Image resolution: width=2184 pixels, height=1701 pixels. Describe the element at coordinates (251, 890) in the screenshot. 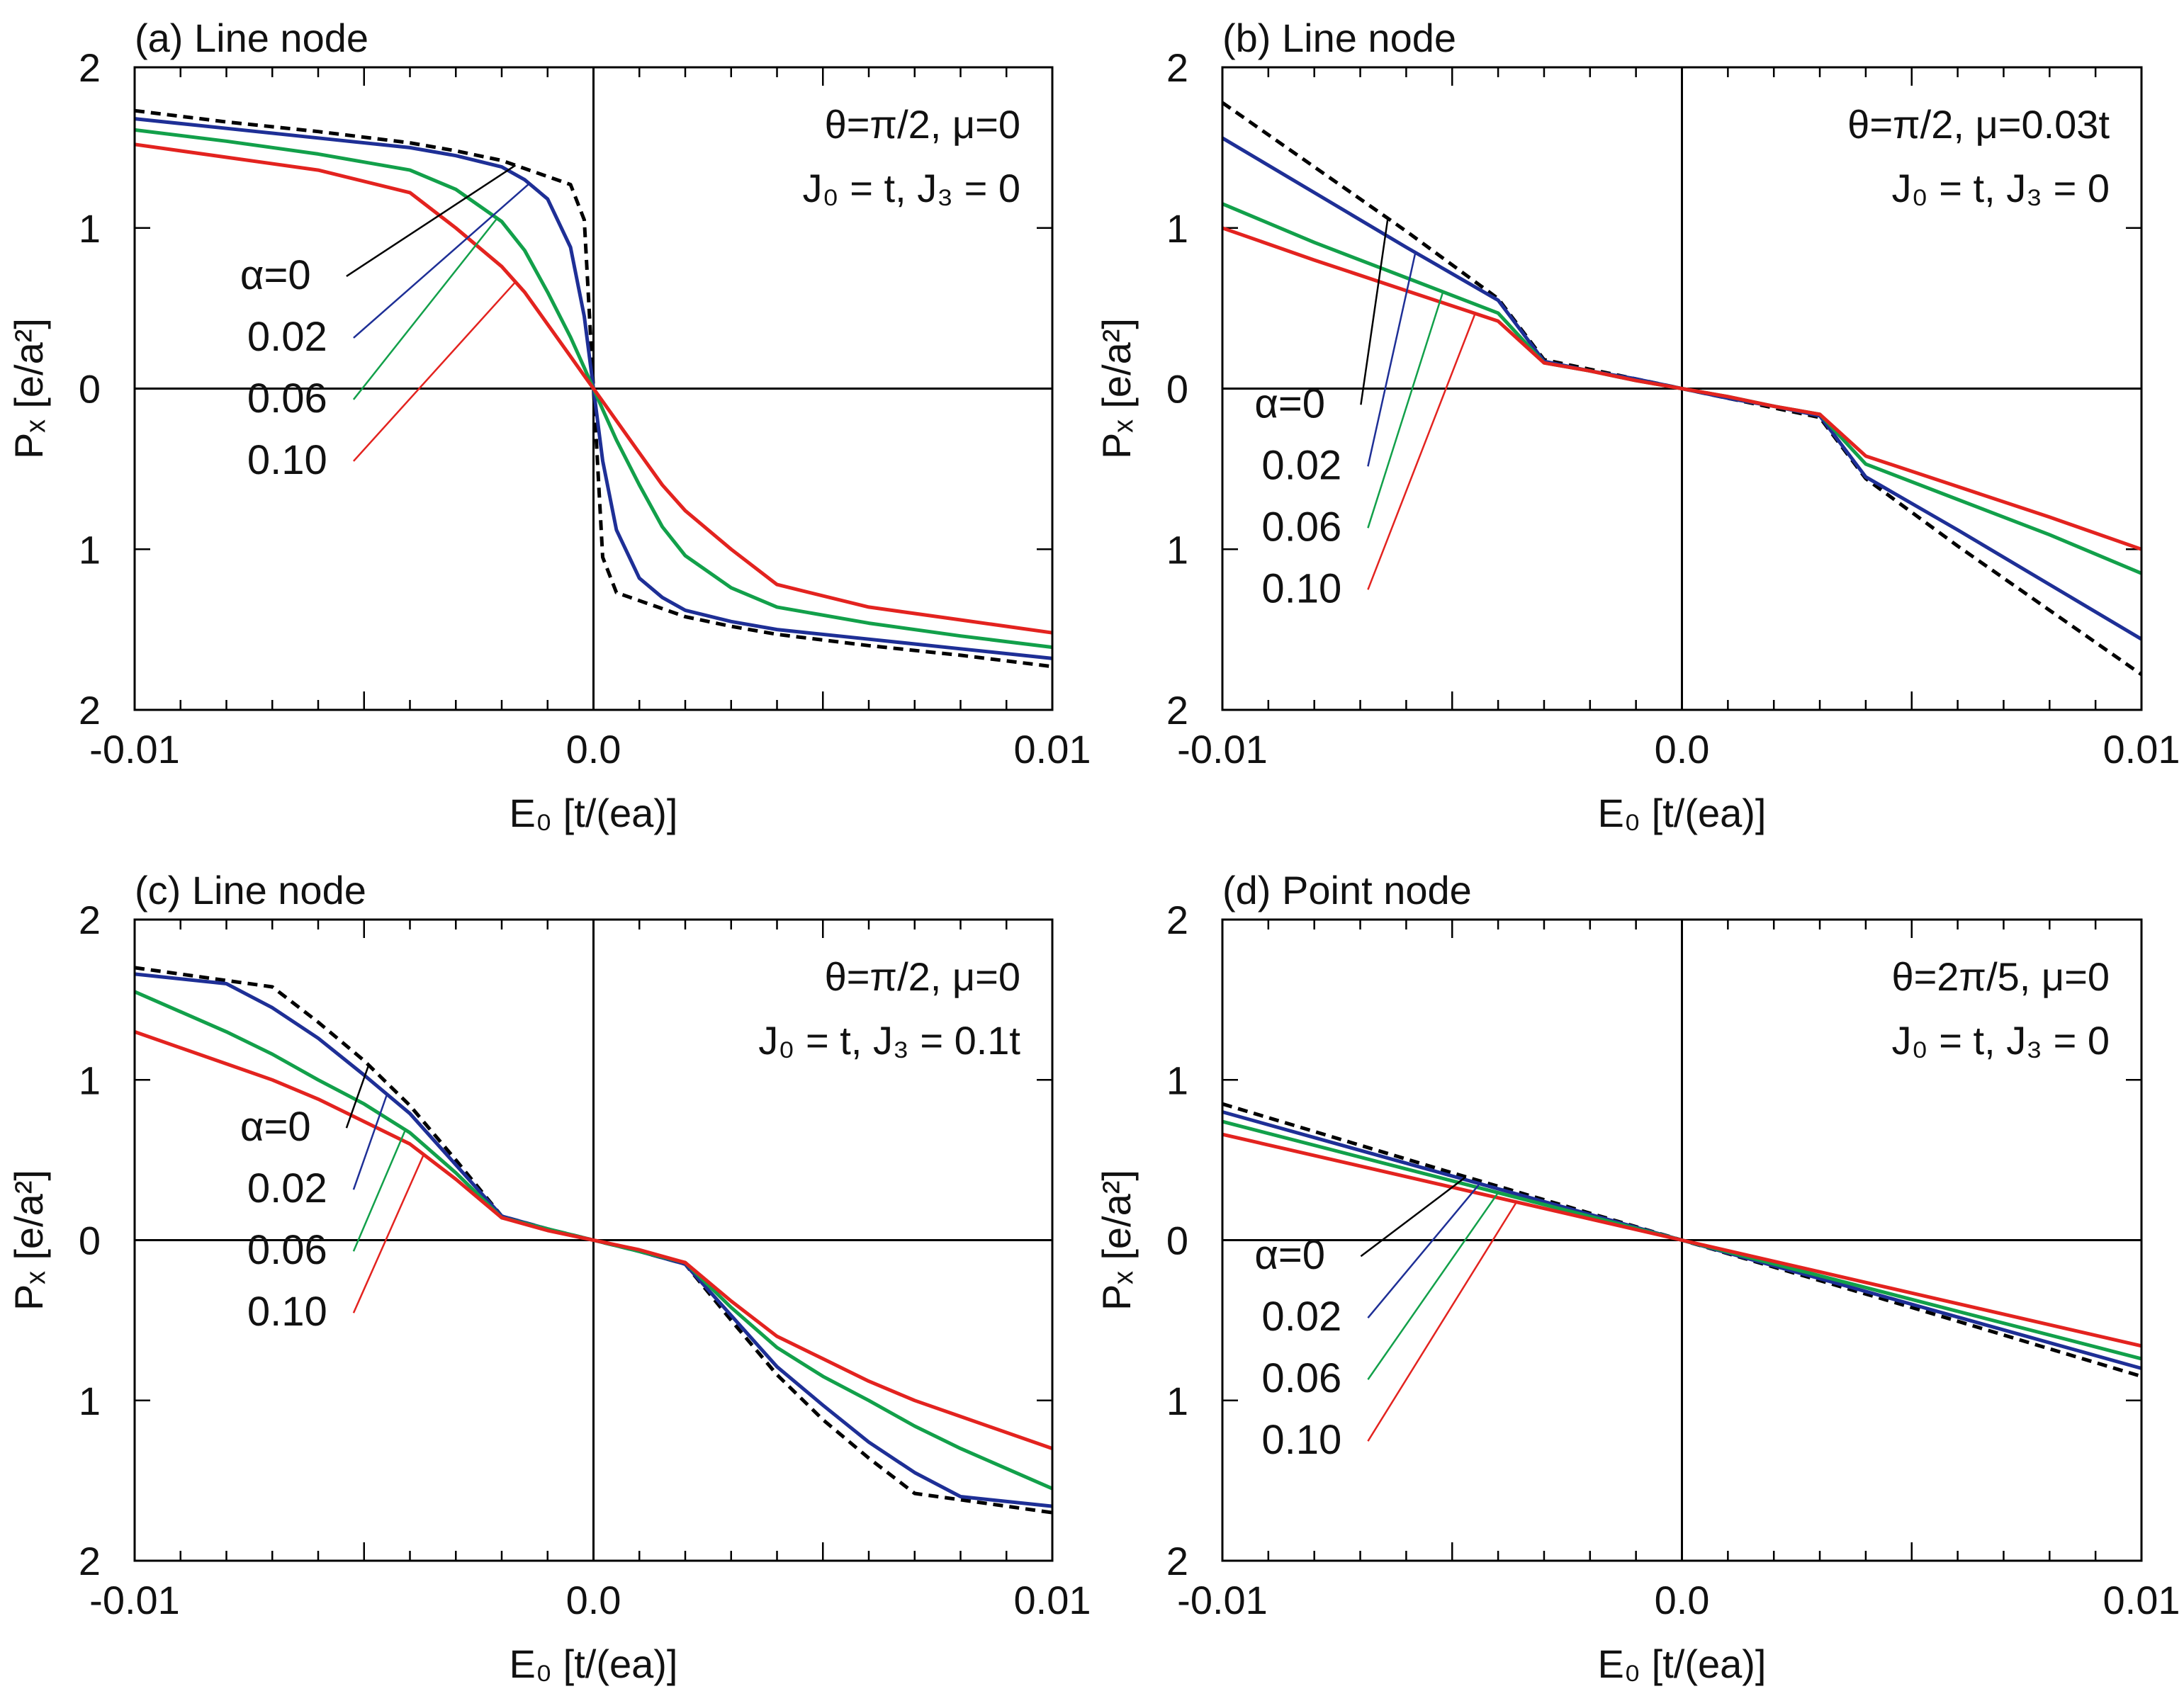

I see `chart-title: (c) Line node` at that location.